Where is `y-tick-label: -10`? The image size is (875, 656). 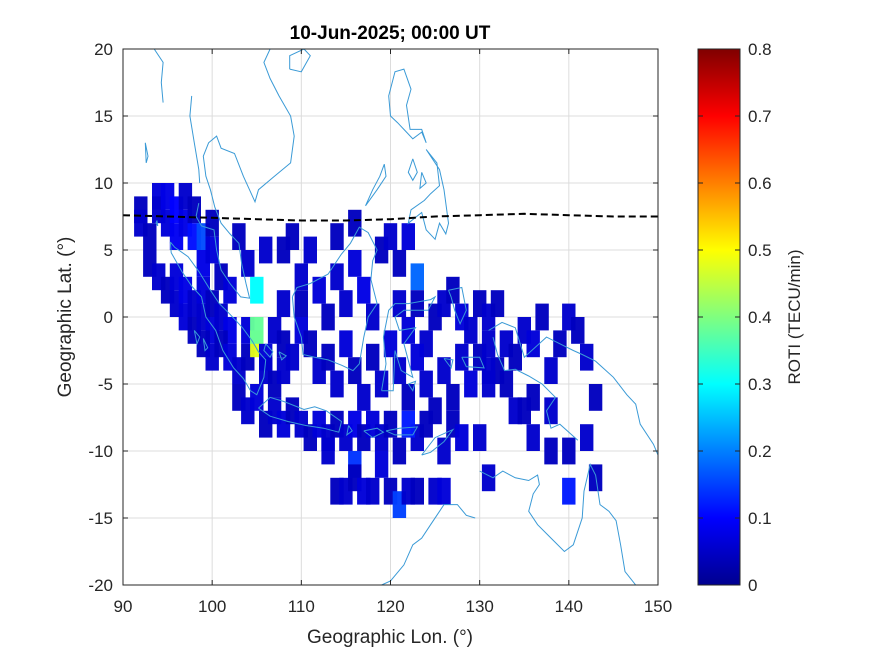
y-tick-label: -10 is located at coordinates (100, 451).